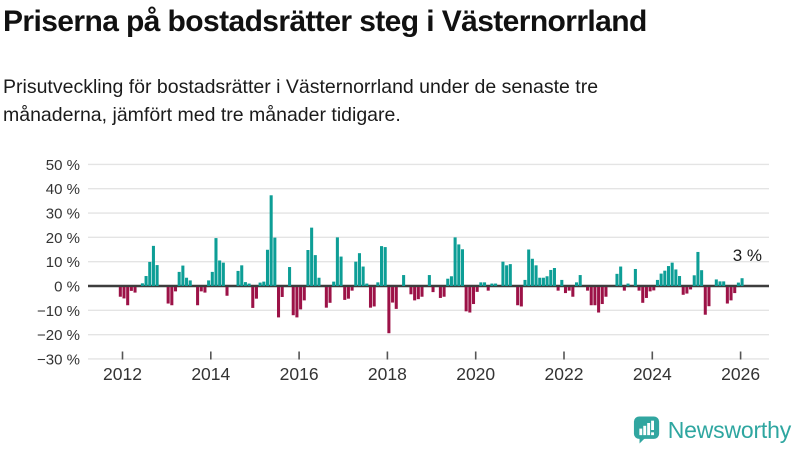 The width and height of the screenshot is (800, 450). What do you see at coordinates (210, 374) in the screenshot?
I see `x-axis-year-label: 2014` at bounding box center [210, 374].